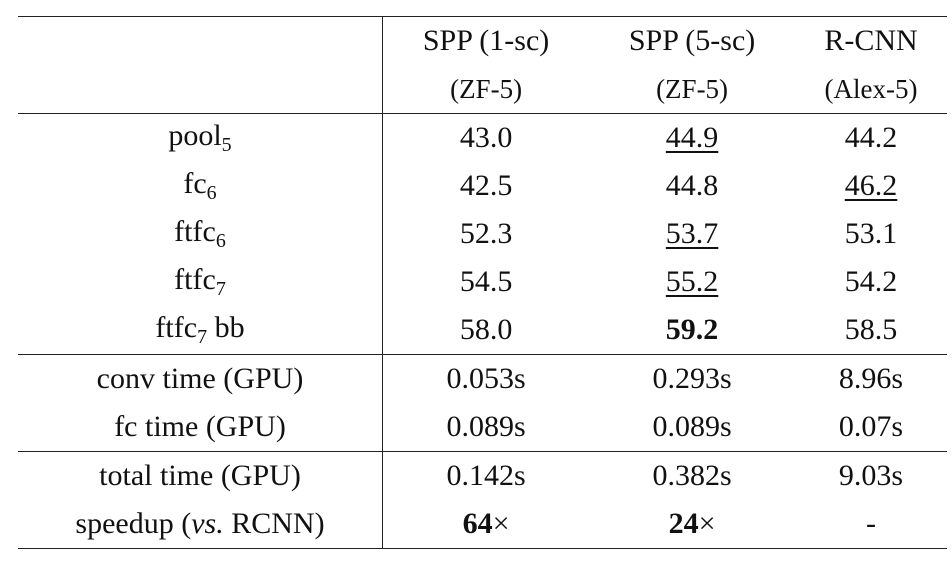  I want to click on value-cell: 0.053s, so click(486, 378).